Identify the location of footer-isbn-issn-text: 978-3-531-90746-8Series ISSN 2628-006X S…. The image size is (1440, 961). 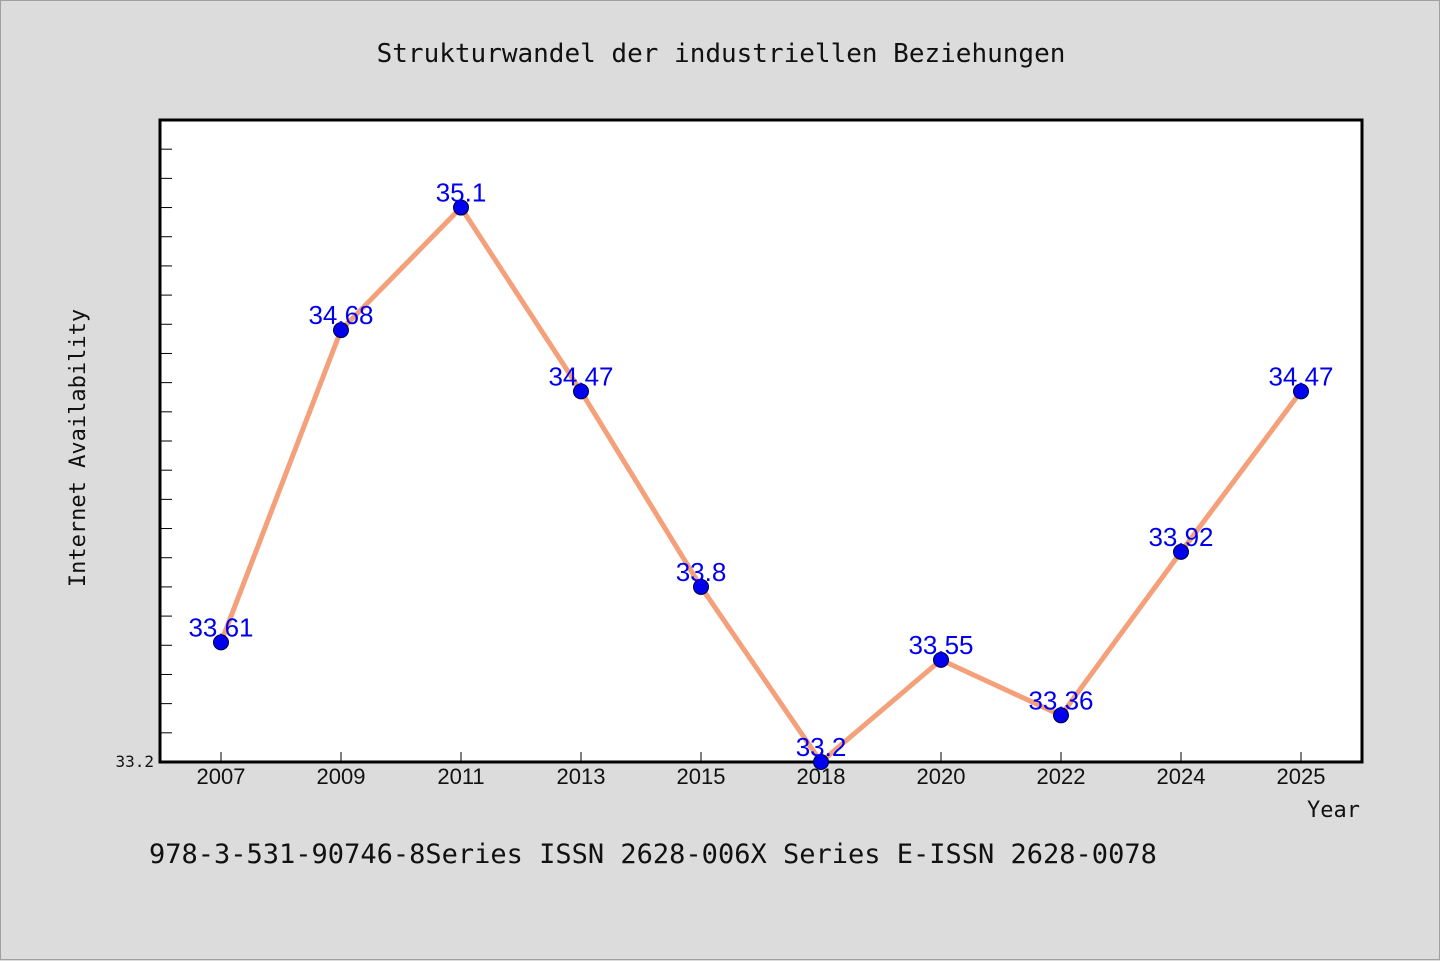
(653, 854).